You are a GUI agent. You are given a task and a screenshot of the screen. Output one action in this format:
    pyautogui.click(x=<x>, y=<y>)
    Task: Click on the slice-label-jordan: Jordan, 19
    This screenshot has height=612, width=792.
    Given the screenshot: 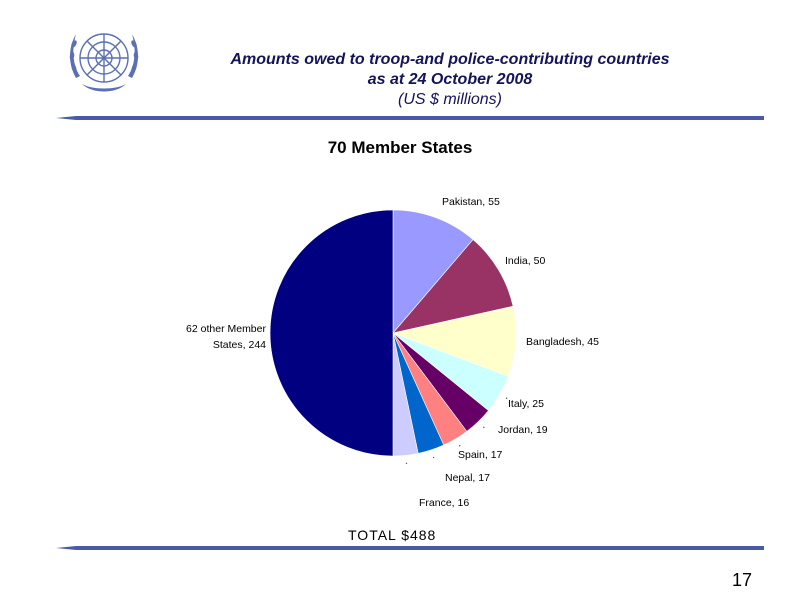 What is the action you would take?
    pyautogui.click(x=523, y=430)
    